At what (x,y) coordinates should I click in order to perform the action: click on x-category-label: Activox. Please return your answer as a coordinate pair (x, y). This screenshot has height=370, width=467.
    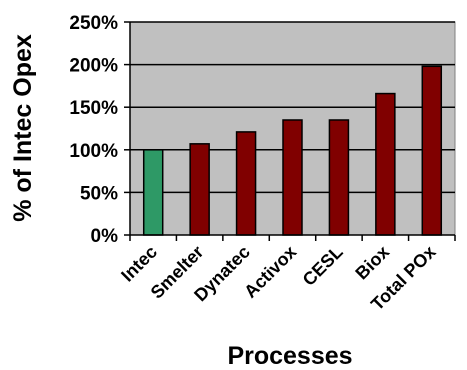
    Looking at the image, I should click on (270, 272).